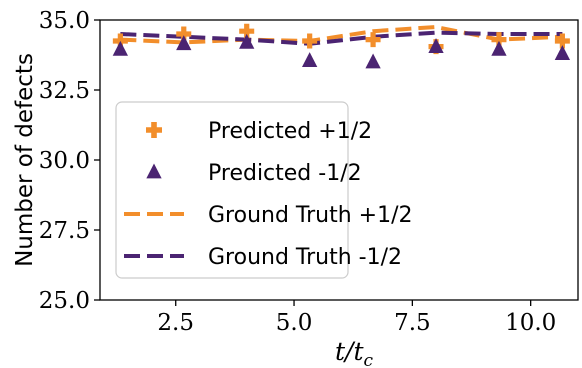 This screenshot has height=368, width=582. I want to click on y-tick-label: 32.5, so click(64, 91).